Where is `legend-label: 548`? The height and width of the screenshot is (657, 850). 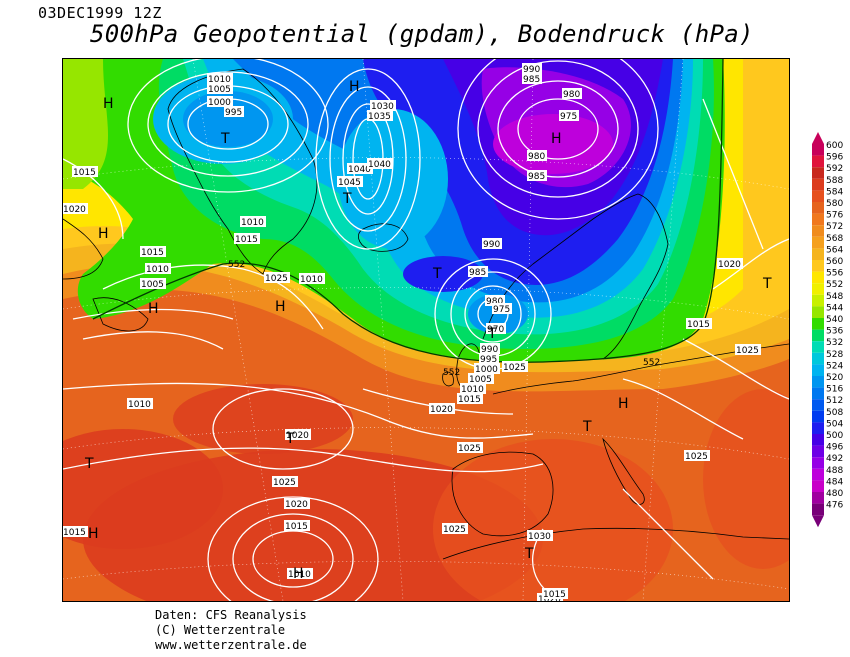
legend-label: 548 is located at coordinates (834, 297).